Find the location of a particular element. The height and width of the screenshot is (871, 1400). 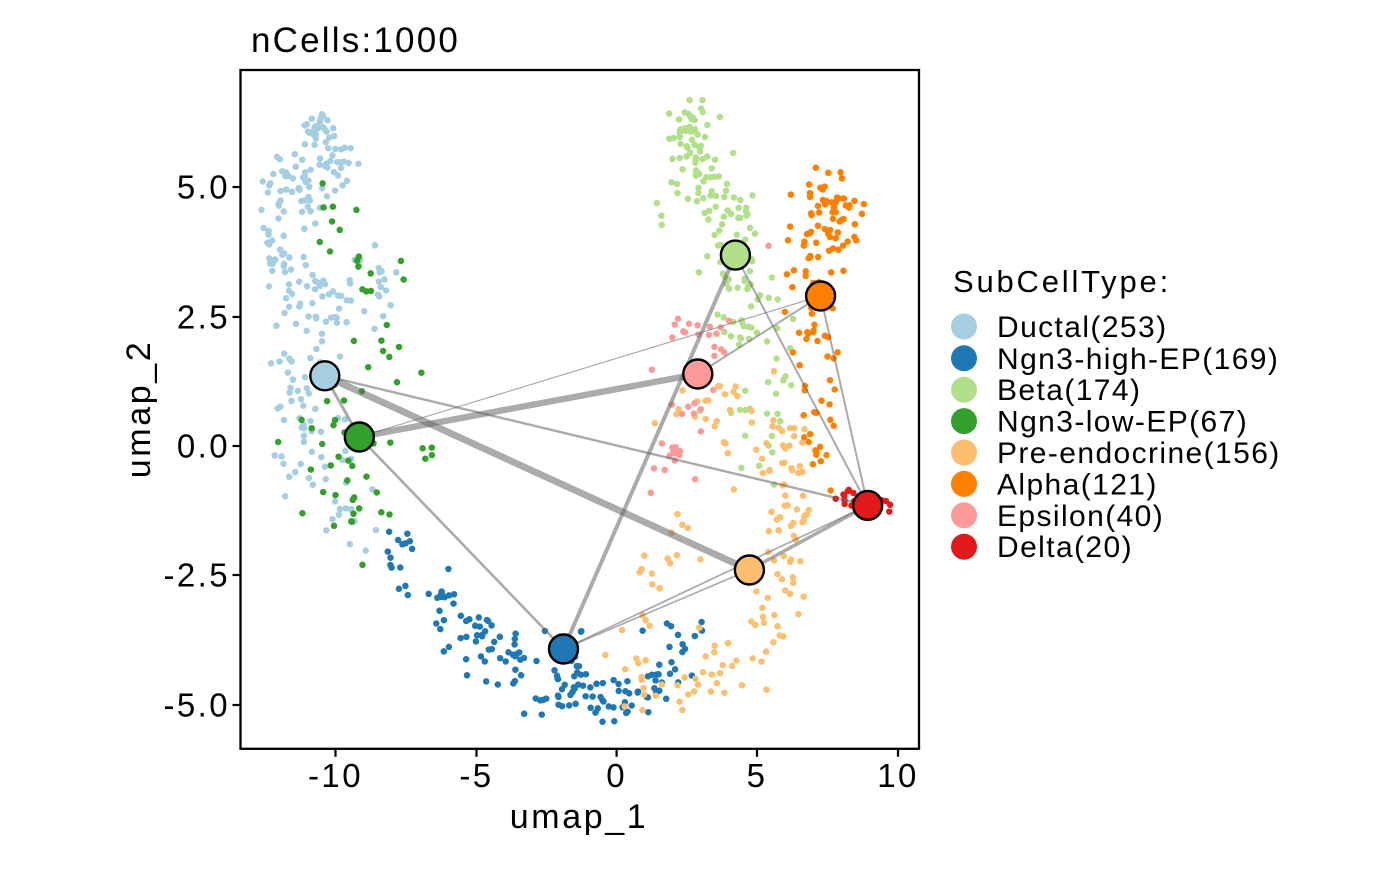

svg-text: Epsilon(40) is located at coordinates (1080, 516).